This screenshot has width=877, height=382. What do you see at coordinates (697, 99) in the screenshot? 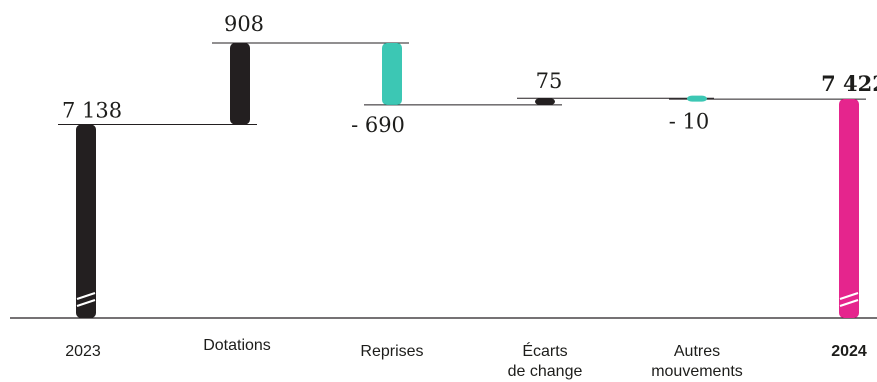
I see `bar-autres-mouvements` at bounding box center [697, 99].